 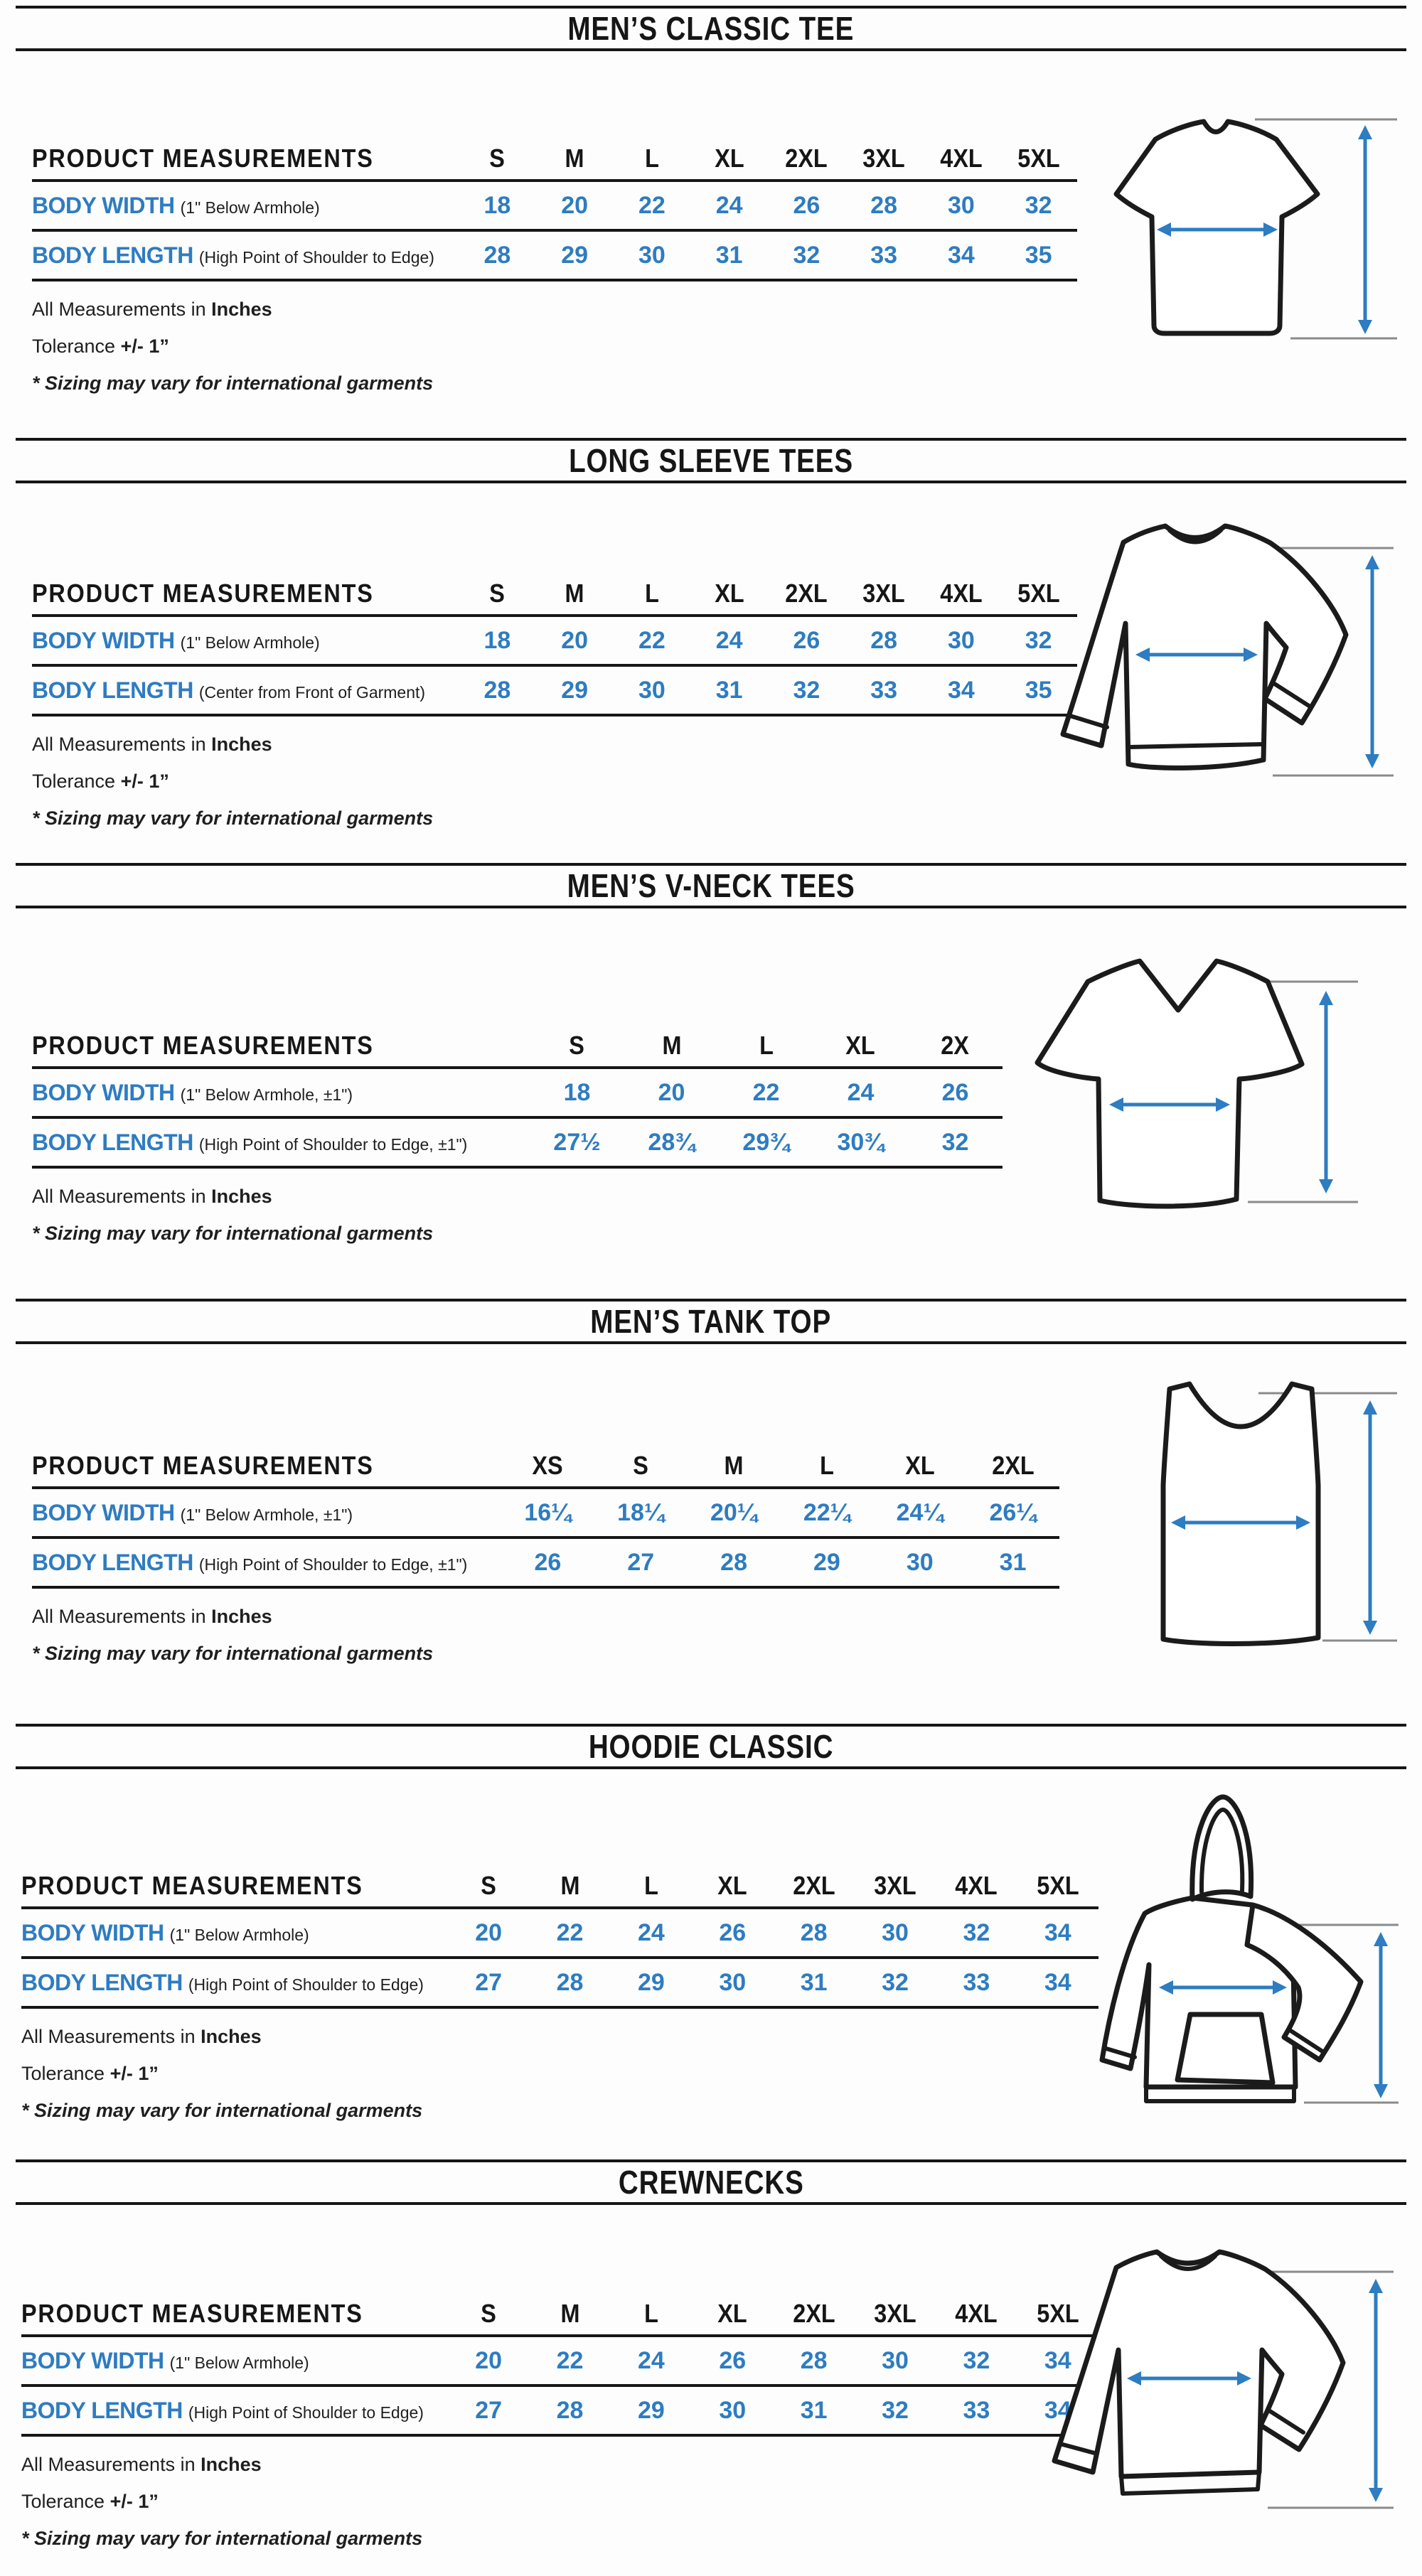 What do you see at coordinates (711, 1321) in the screenshot?
I see `section-title: MEN’S TANK TOP` at bounding box center [711, 1321].